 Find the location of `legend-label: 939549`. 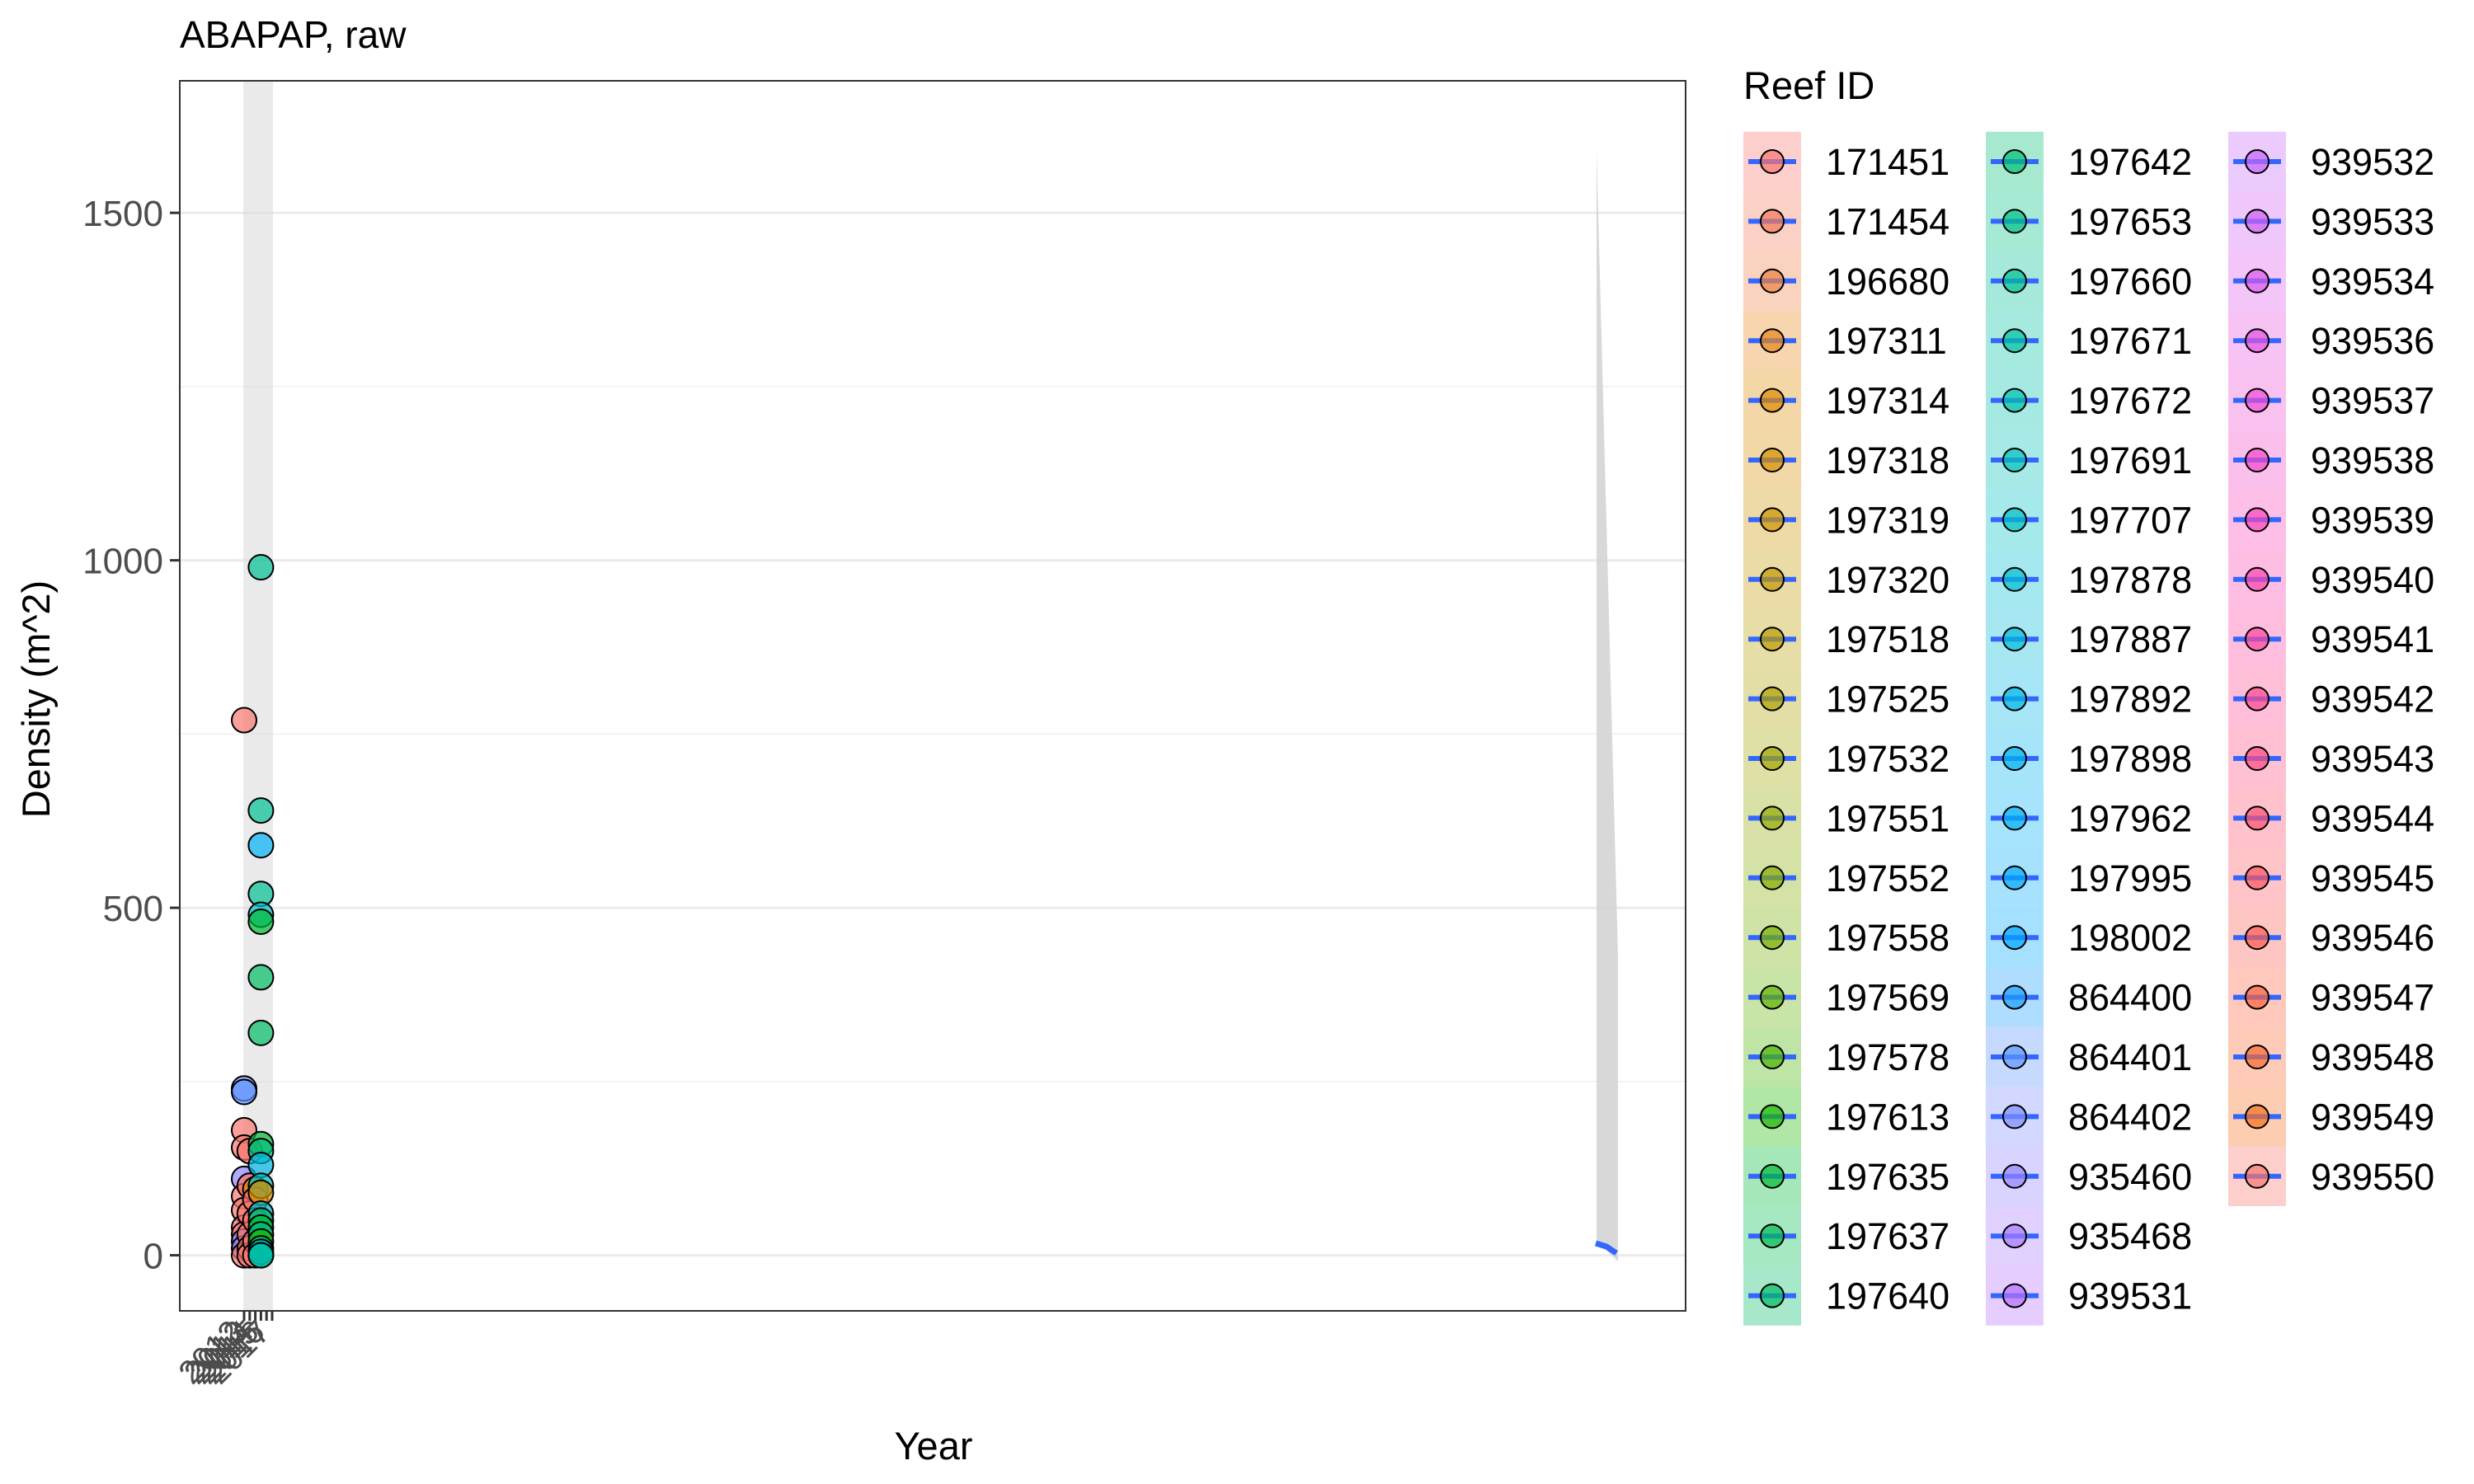

legend-label: 939549 is located at coordinates (2372, 1117).